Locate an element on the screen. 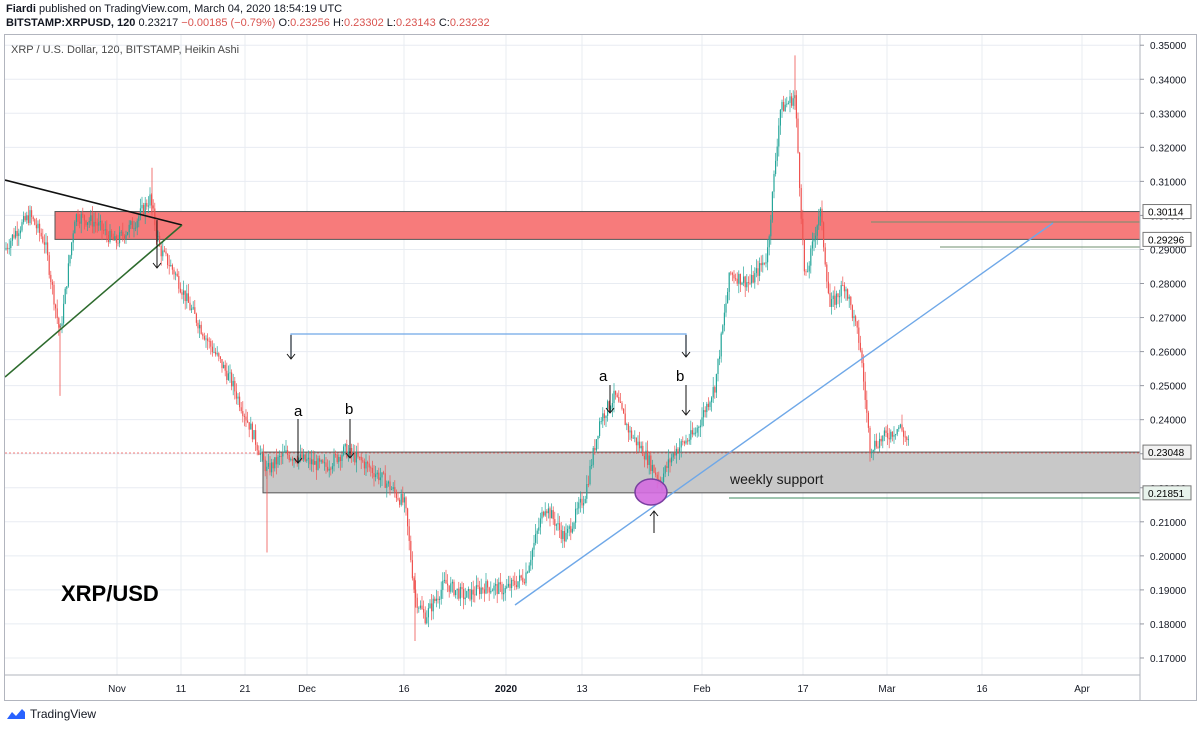 Image resolution: width=1200 pixels, height=730 pixels. time-tick-label: 13 is located at coordinates (582, 689).